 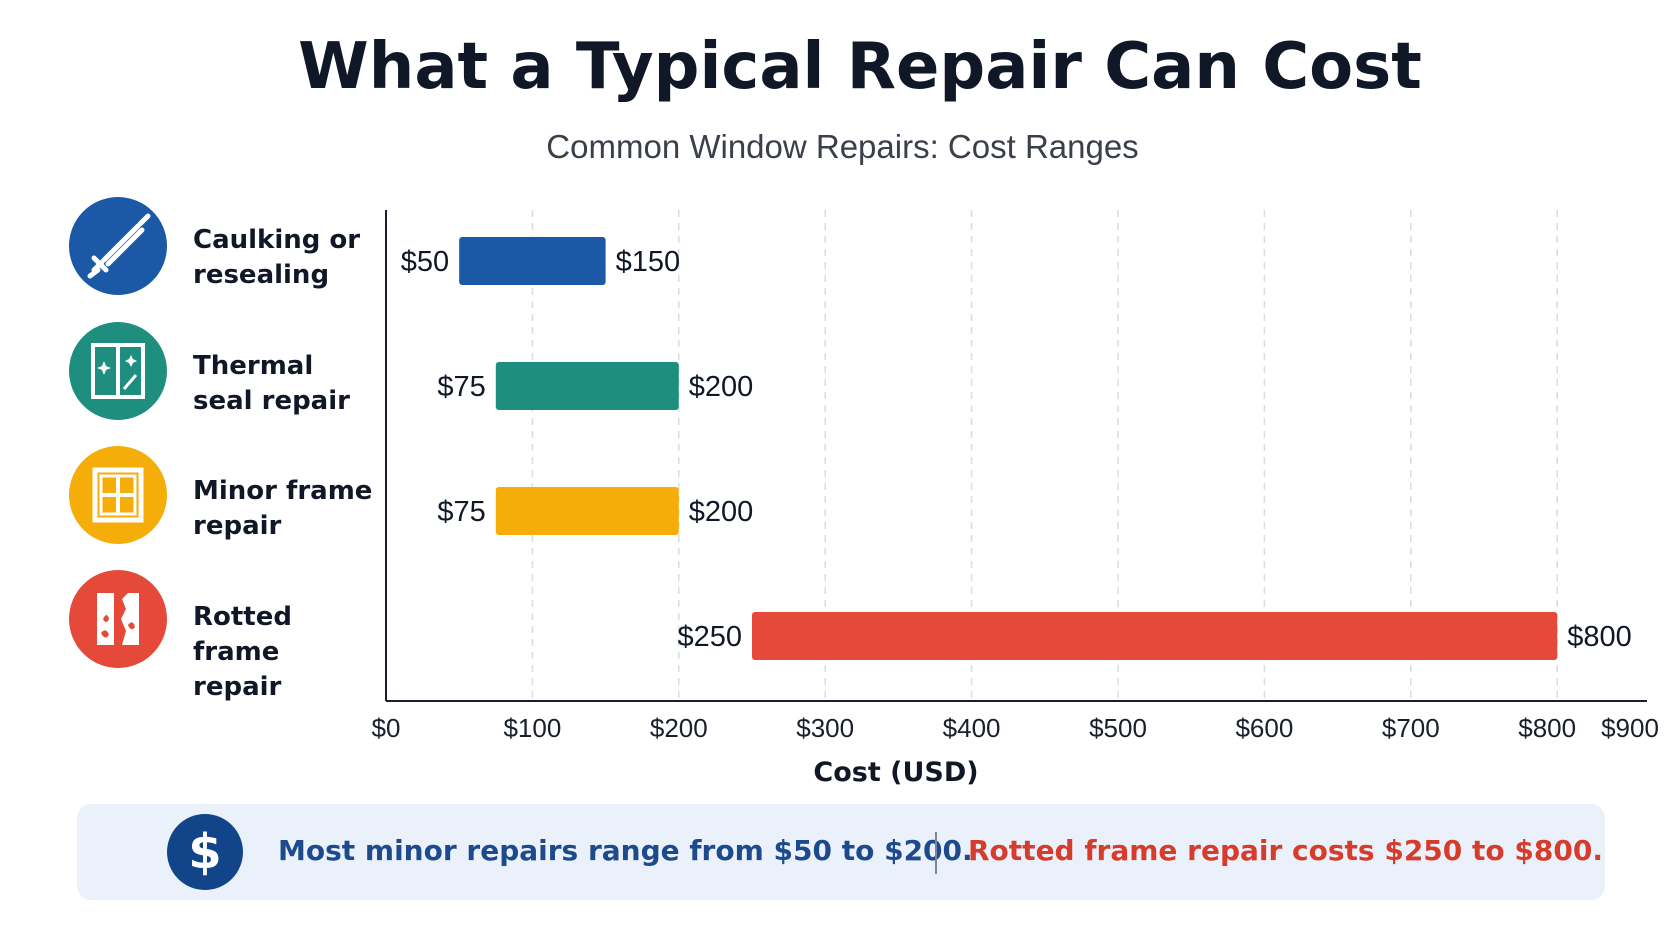 What do you see at coordinates (860, 67) in the screenshot?
I see `chart-title: What a Typical Repair Can Cost` at bounding box center [860, 67].